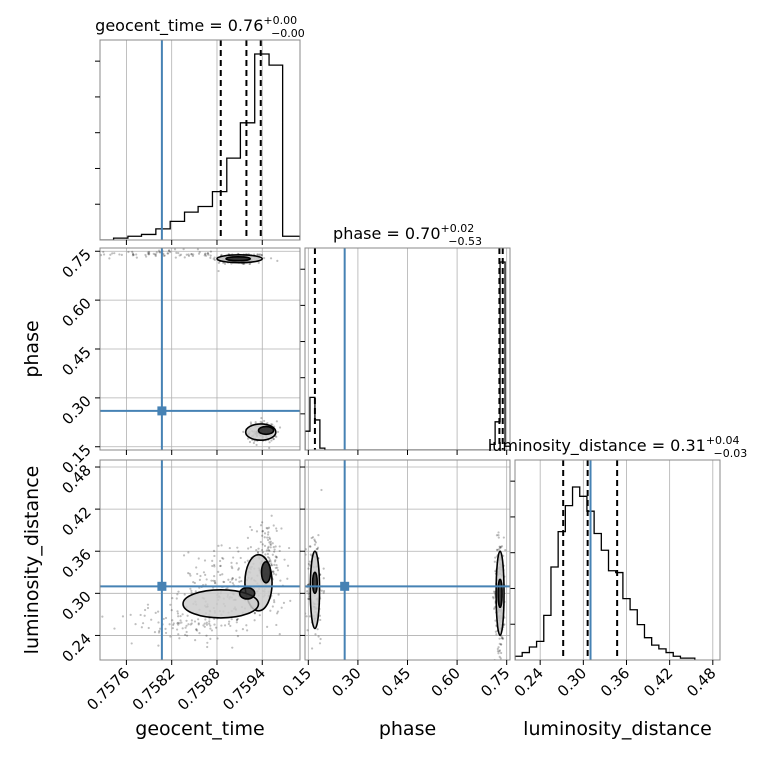  Describe the element at coordinates (76, 410) in the screenshot. I see `scatter-panel-phase-vs-geocent-time-ytick-label-1: 0.30` at that location.